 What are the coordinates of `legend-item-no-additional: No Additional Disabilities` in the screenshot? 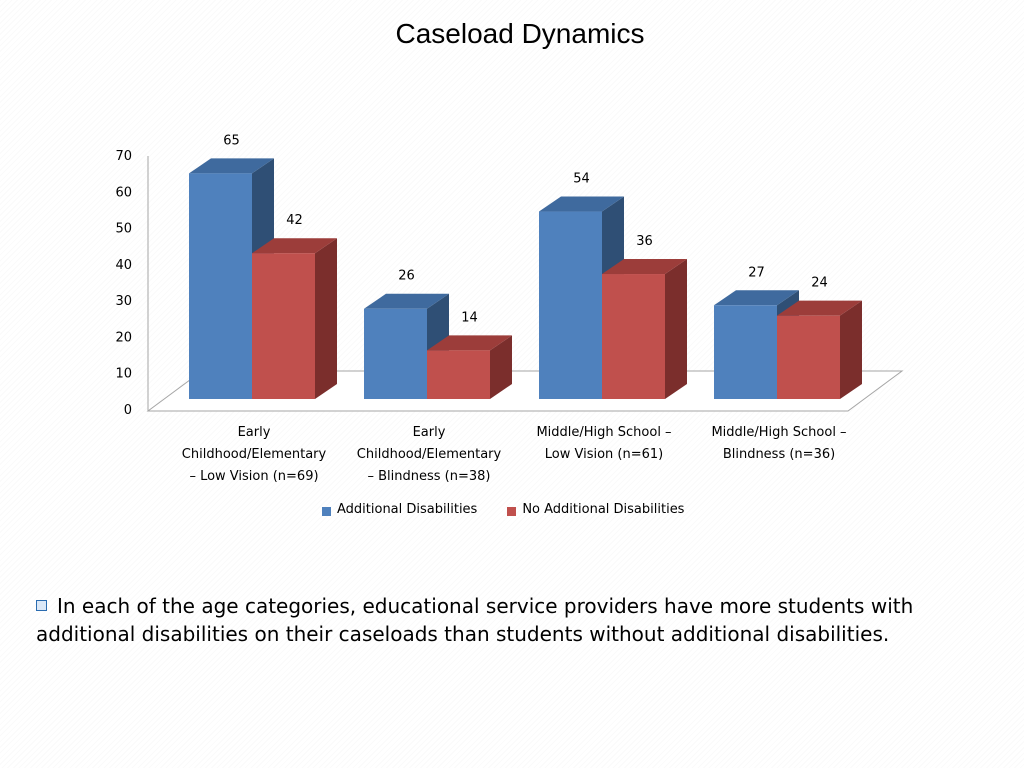 It's located at (595, 509).